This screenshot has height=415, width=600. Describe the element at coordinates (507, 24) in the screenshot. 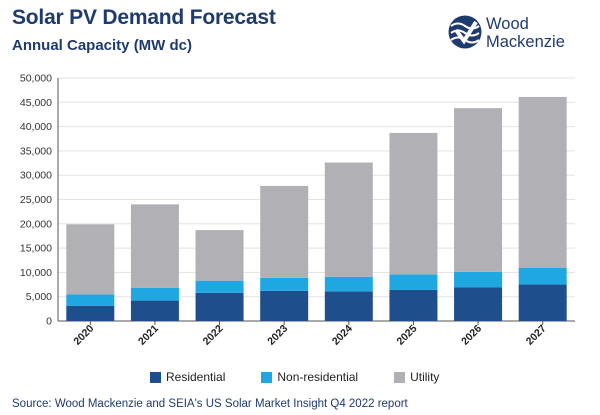

I see `logo-text-line1: Wood` at that location.